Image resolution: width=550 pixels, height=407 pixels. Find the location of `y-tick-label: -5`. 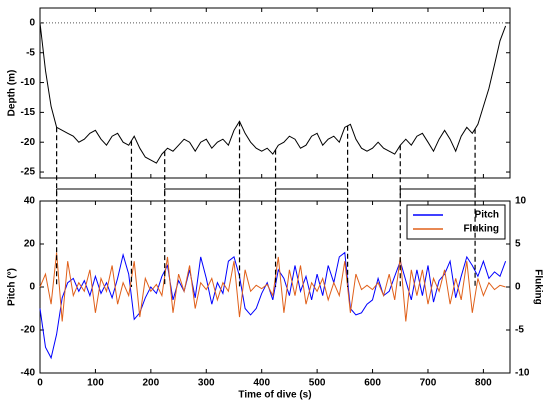

y-tick-label: -5 is located at coordinates (30, 52).